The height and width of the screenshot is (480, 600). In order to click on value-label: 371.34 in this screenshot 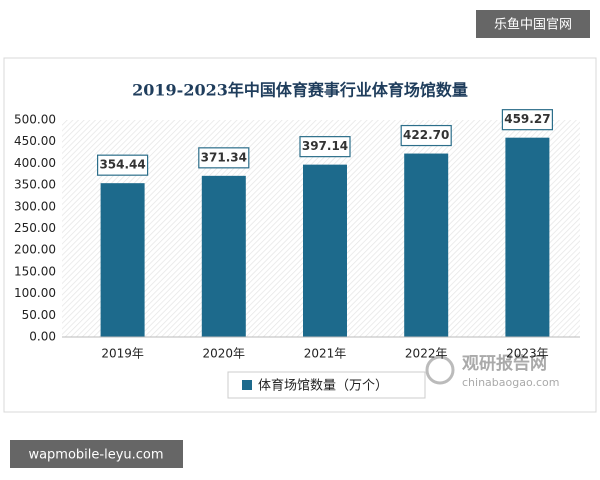, I will do `click(224, 157)`.